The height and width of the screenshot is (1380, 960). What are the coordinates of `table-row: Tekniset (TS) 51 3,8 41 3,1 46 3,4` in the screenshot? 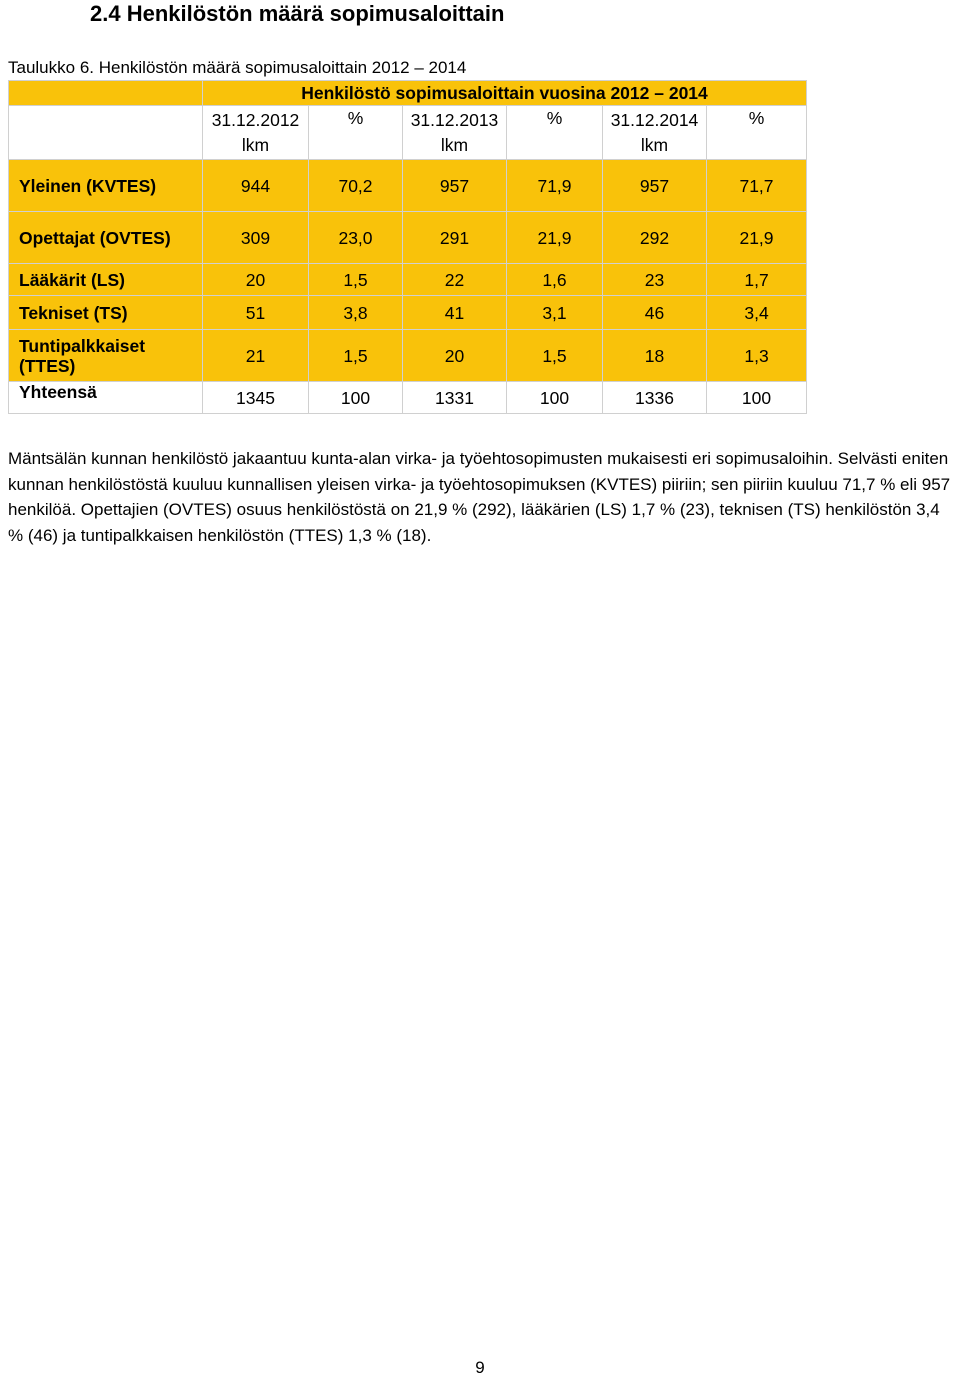 It's located at (408, 312).